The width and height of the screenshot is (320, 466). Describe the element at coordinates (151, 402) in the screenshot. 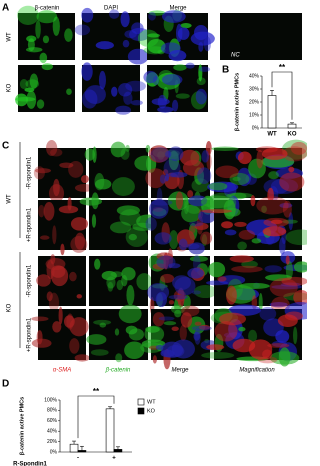

I see `legend-label: WT` at that location.